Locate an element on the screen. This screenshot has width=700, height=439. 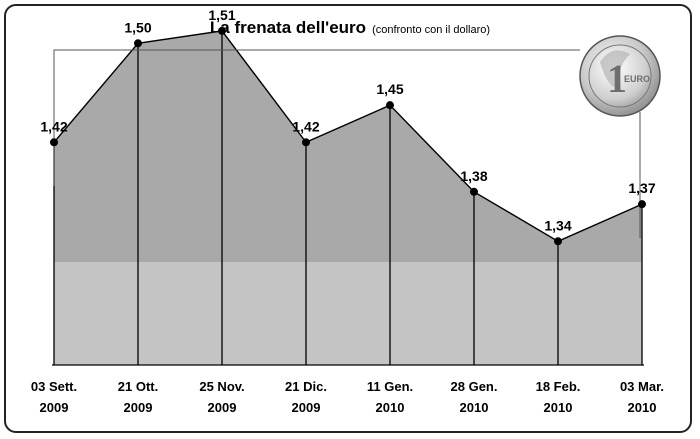
tick-label-2: 25 Nov. is located at coordinates (221, 386).